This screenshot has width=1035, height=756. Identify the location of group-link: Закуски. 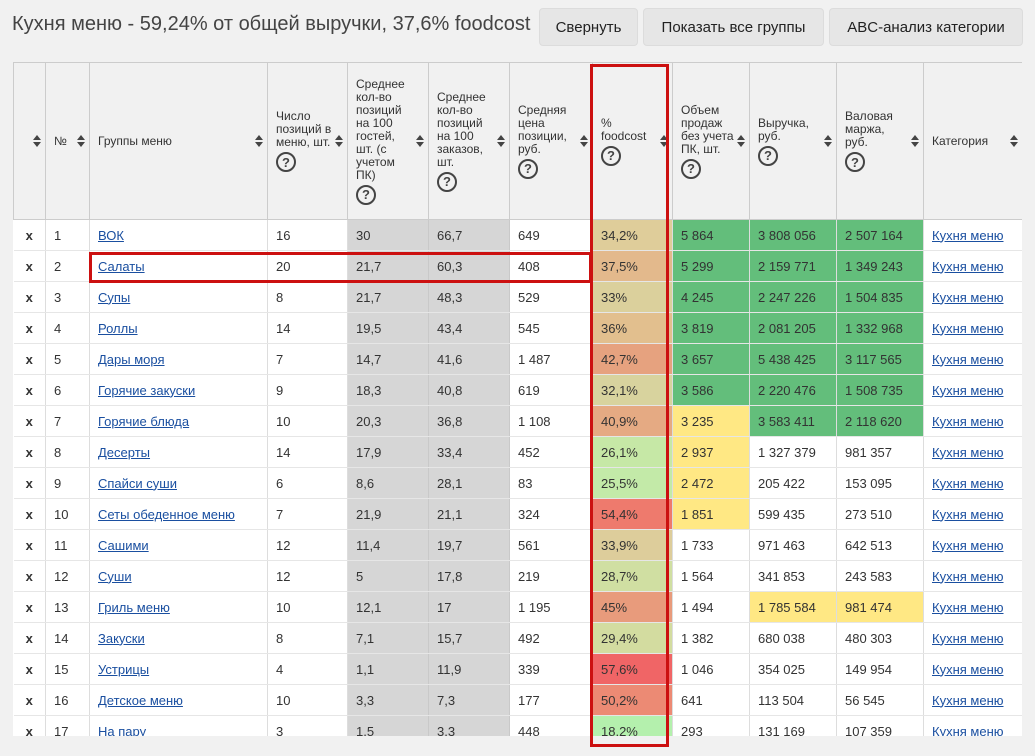
(121, 638).